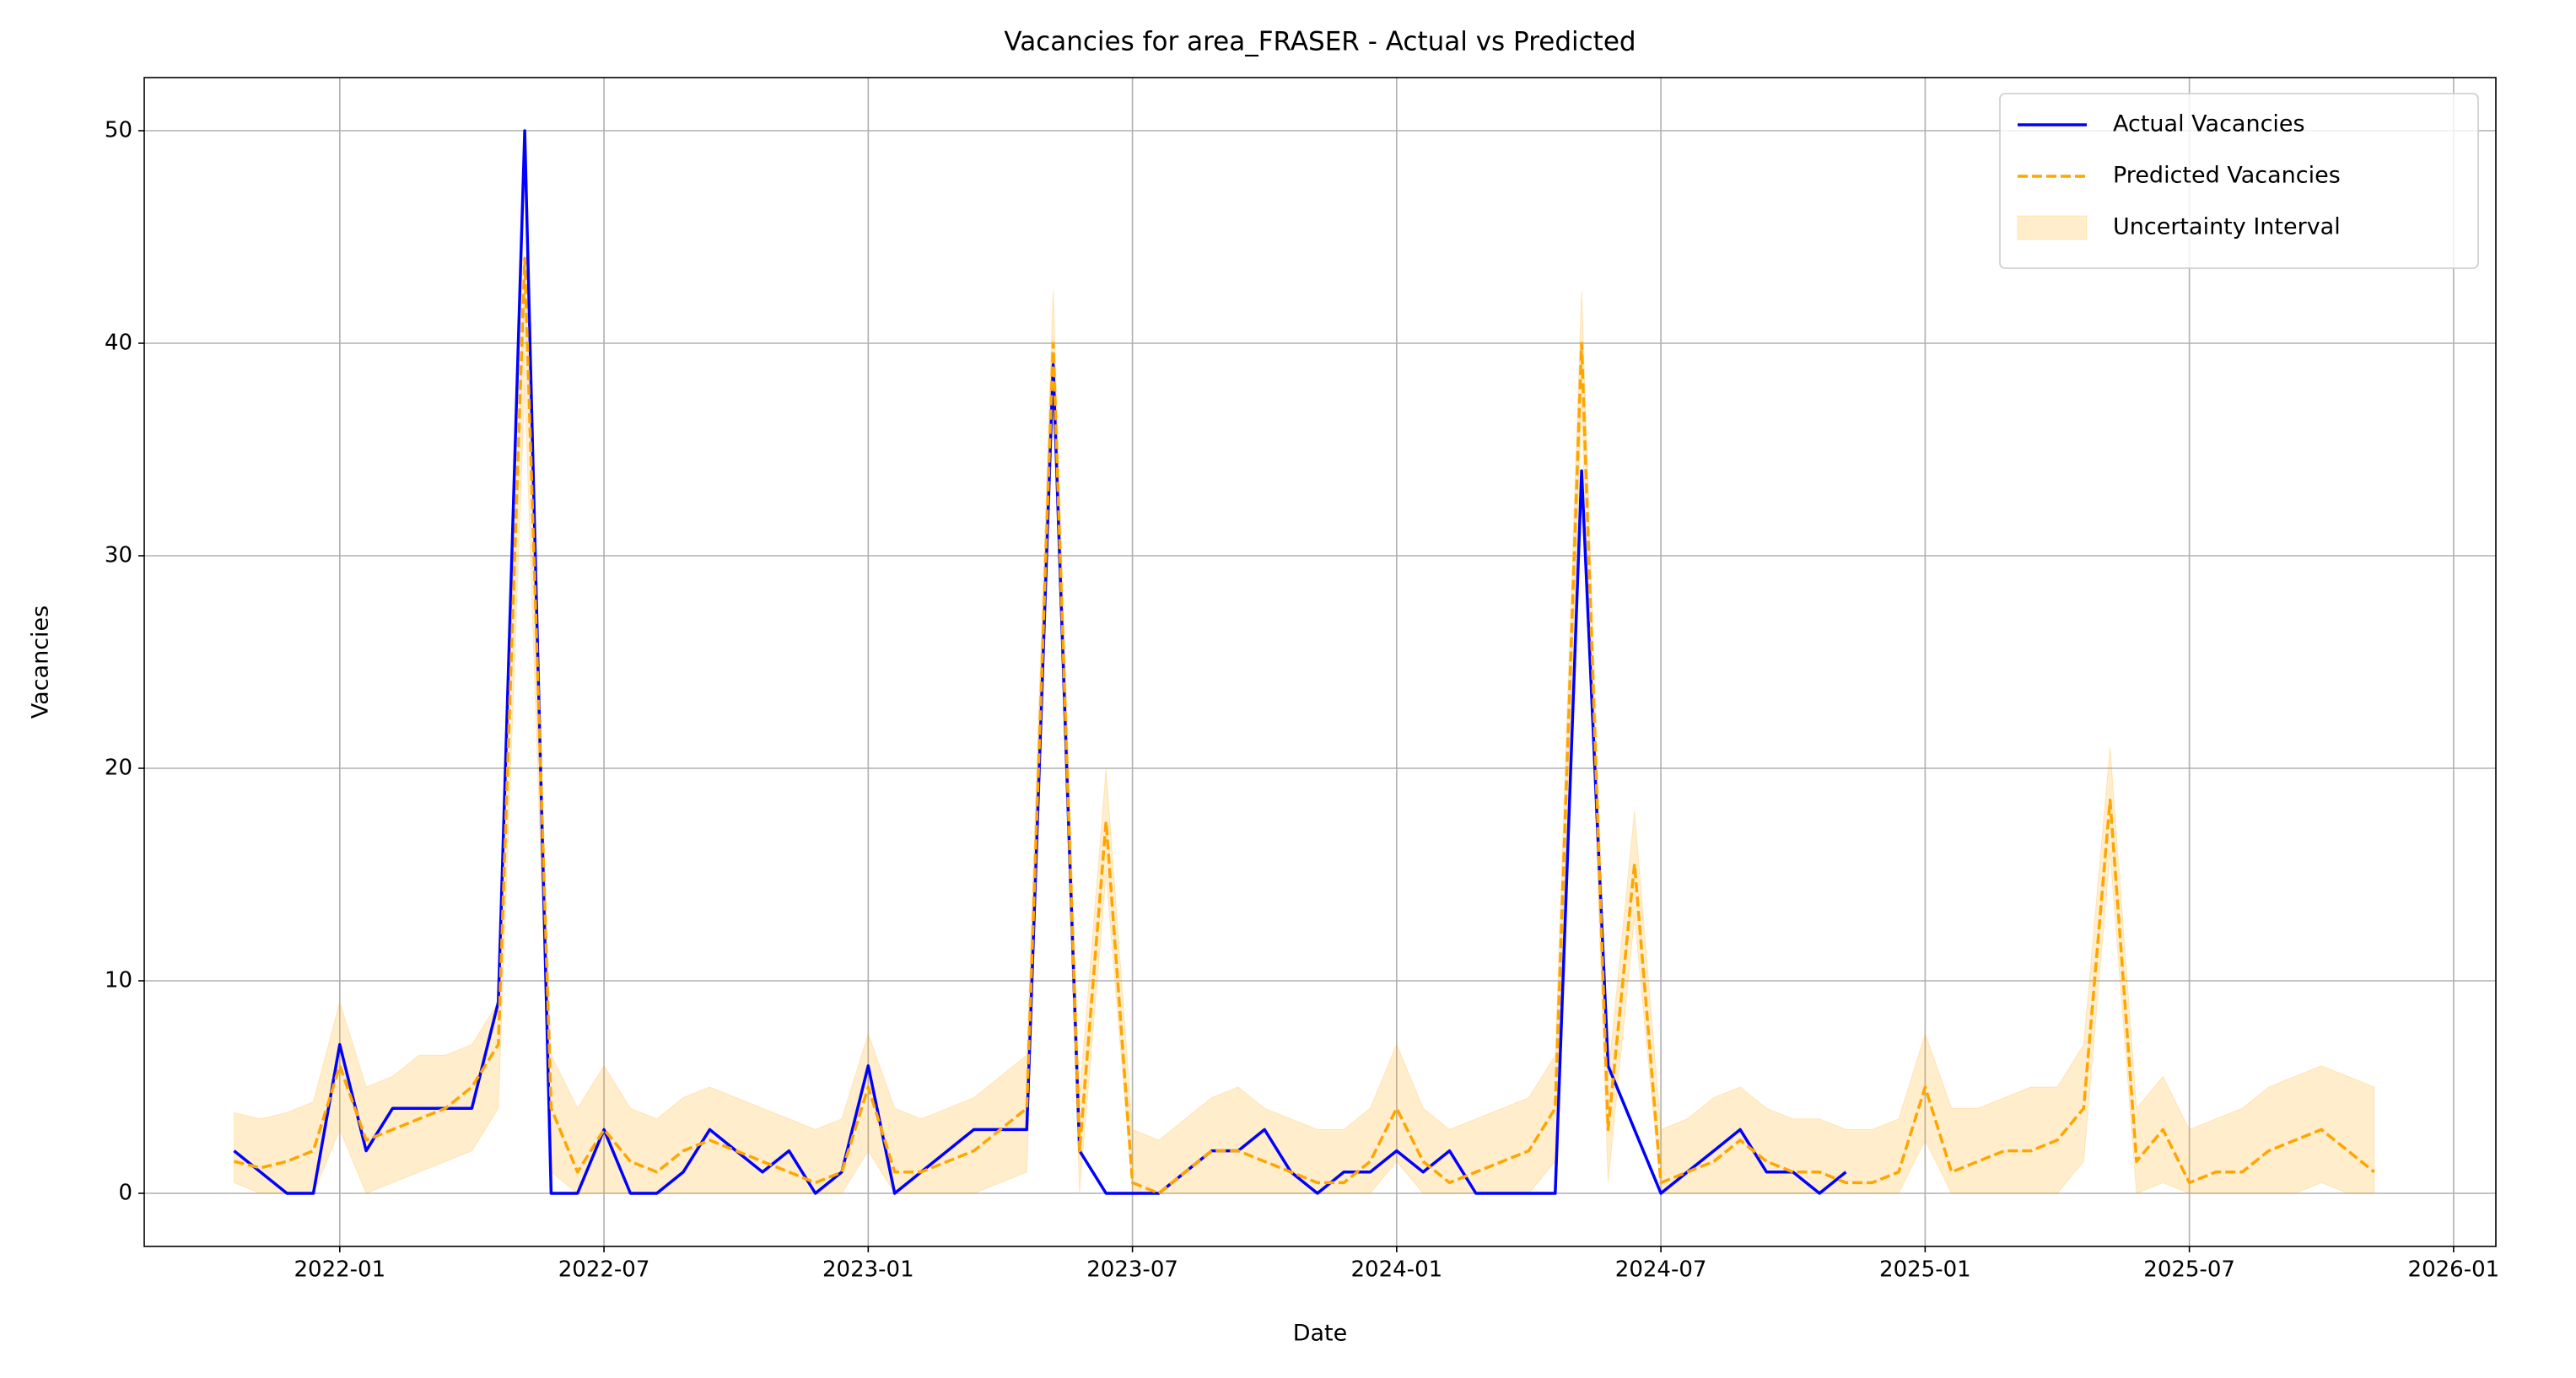 Image resolution: width=2576 pixels, height=1378 pixels. I want to click on legend-label: Uncertainty Interval, so click(2227, 227).